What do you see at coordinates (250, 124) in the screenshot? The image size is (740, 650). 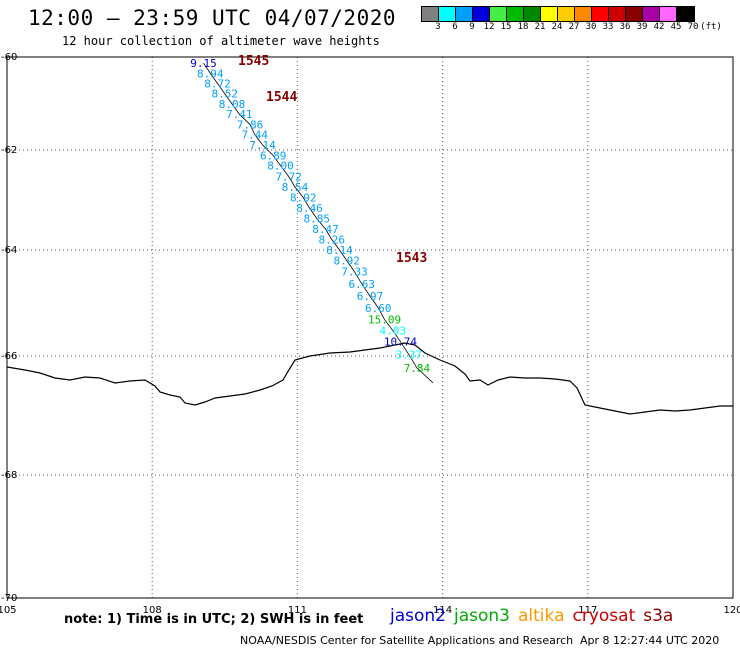 I see `swh-value-label: 7.86` at bounding box center [250, 124].